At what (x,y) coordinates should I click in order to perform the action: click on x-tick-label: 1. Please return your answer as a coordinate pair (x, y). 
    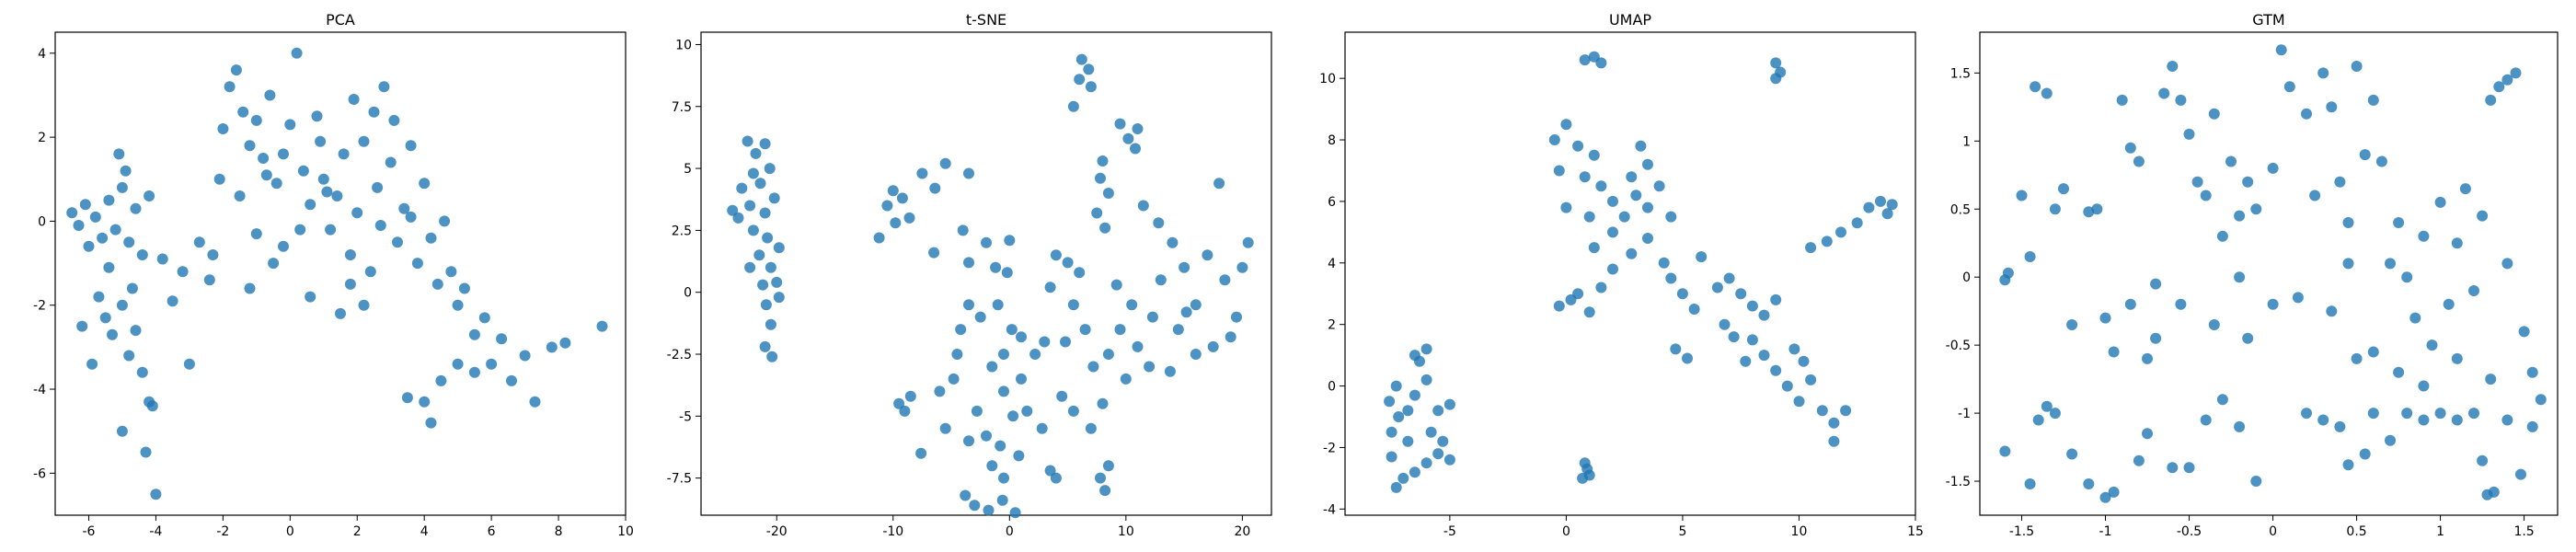
    Looking at the image, I should click on (2440, 531).